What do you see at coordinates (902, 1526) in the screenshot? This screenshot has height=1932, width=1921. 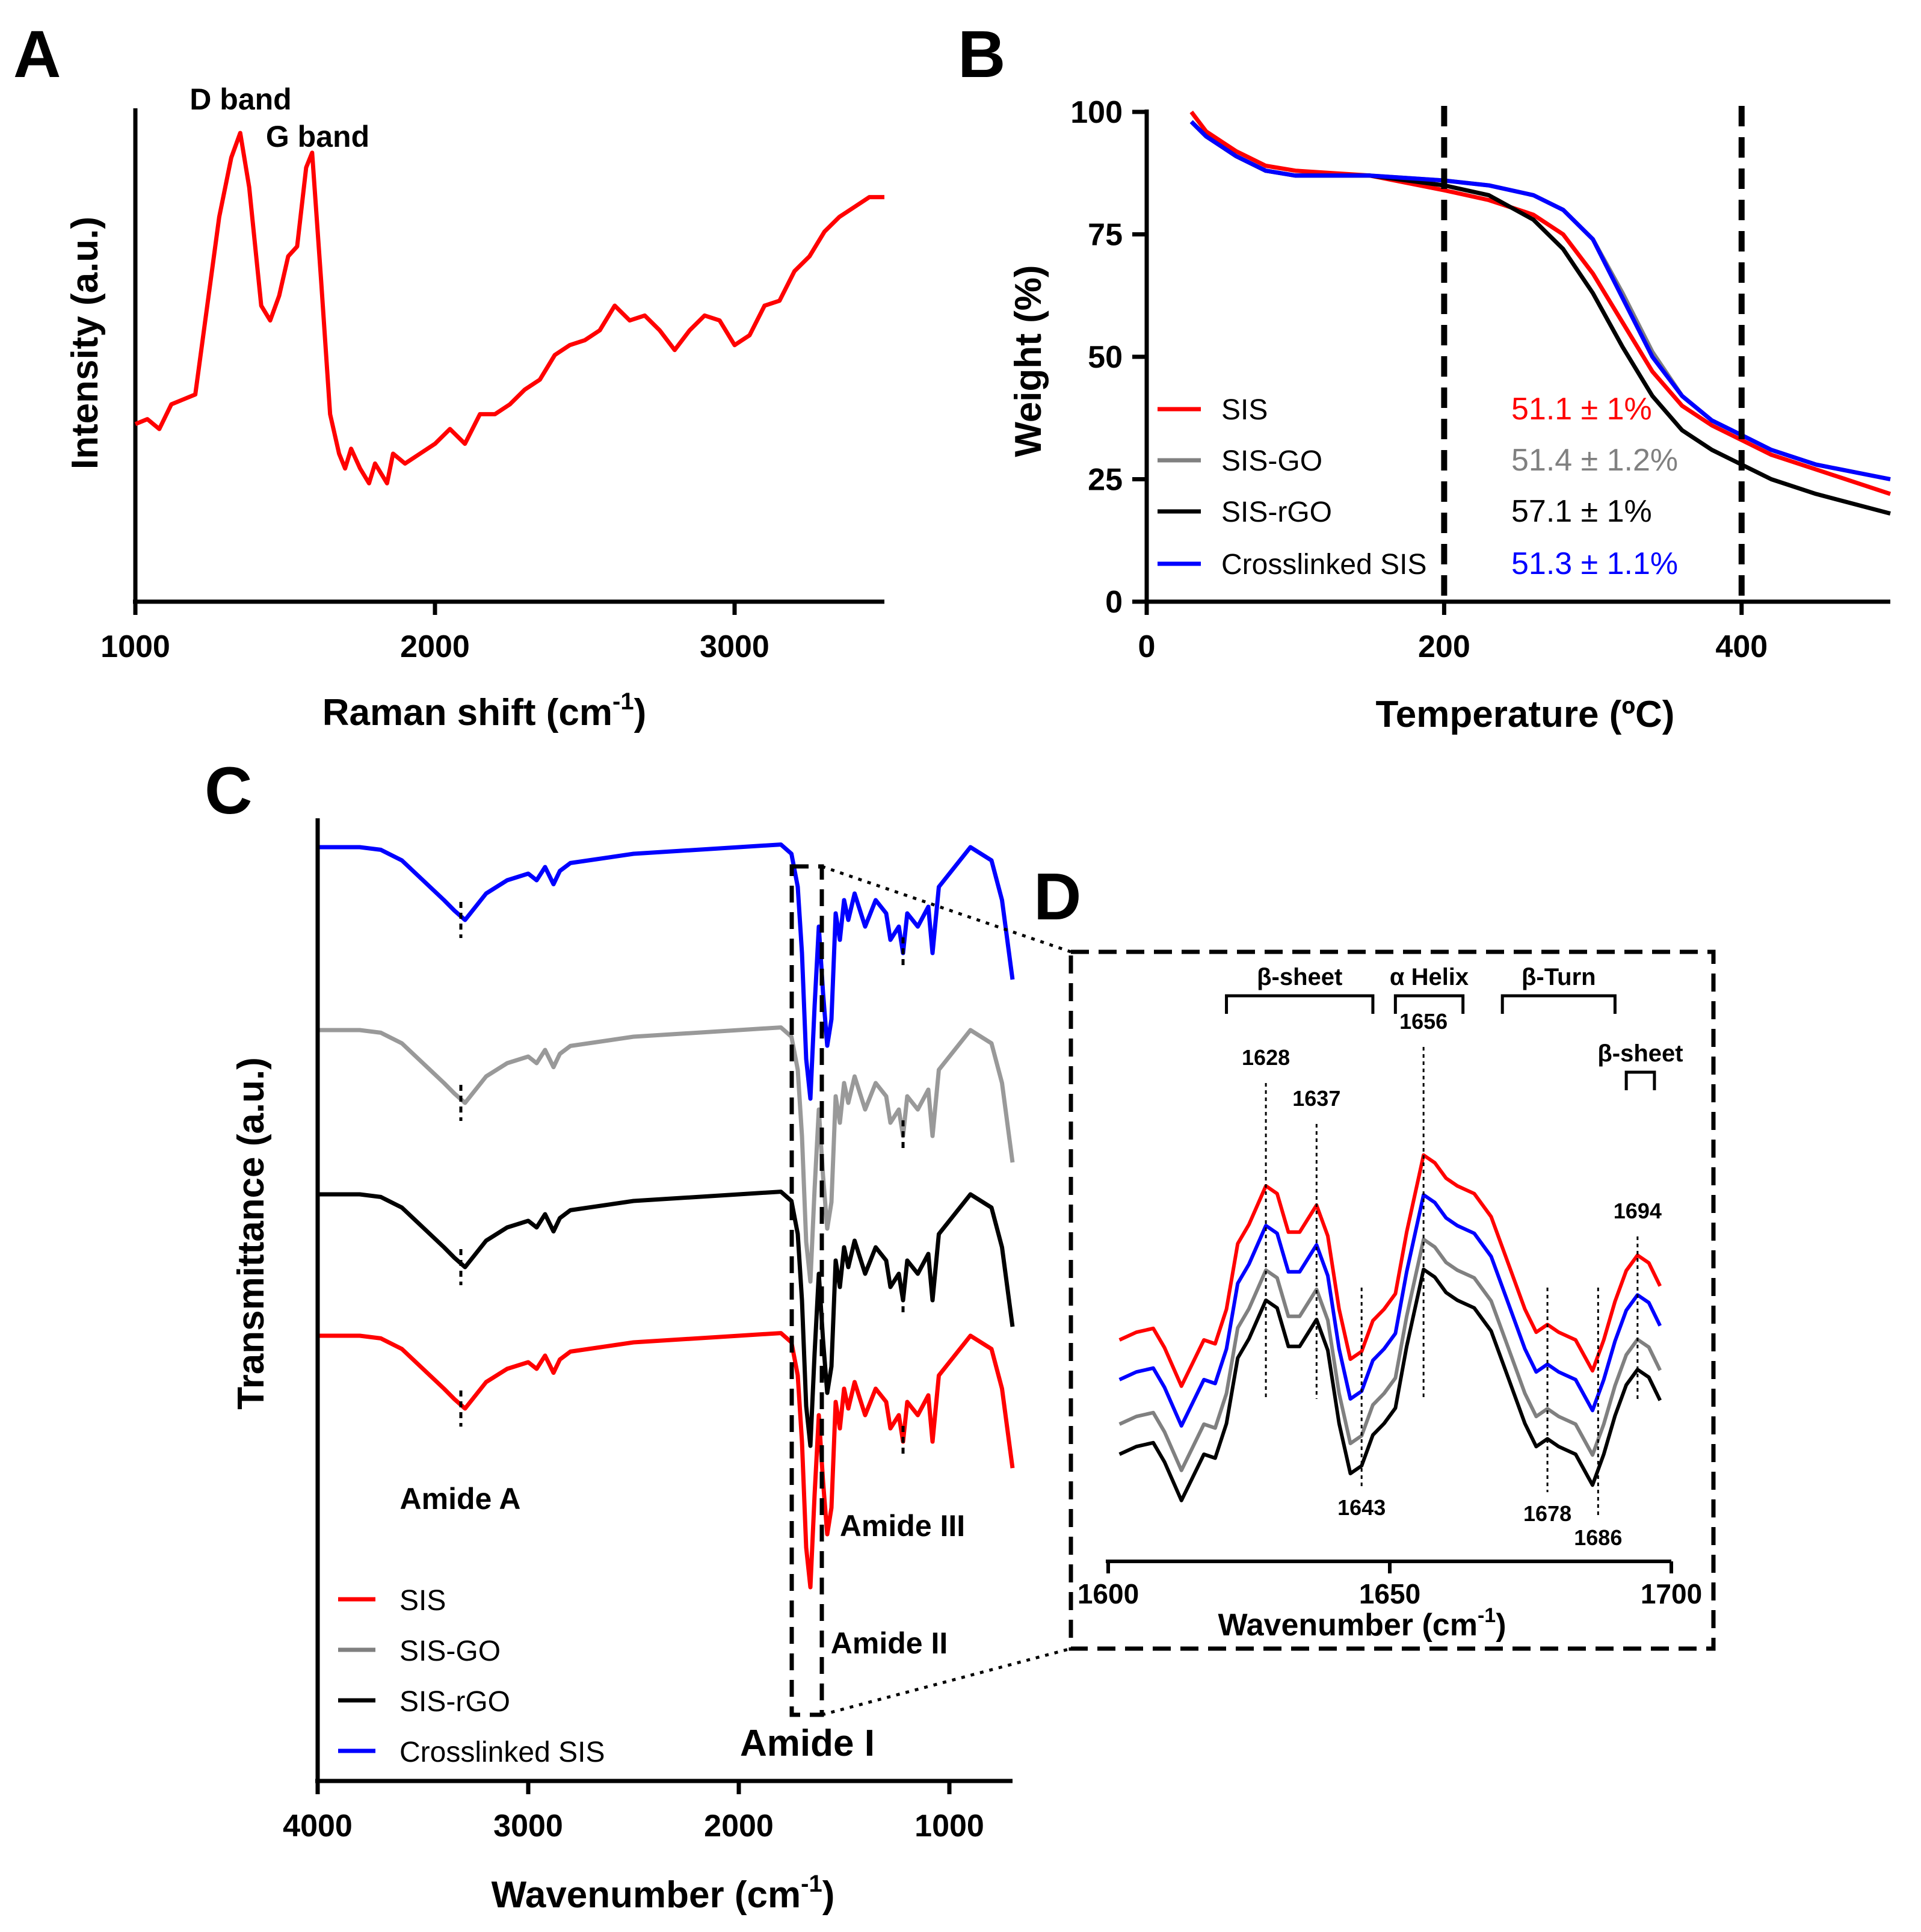 I see `amide-iii-label: Amide III` at bounding box center [902, 1526].